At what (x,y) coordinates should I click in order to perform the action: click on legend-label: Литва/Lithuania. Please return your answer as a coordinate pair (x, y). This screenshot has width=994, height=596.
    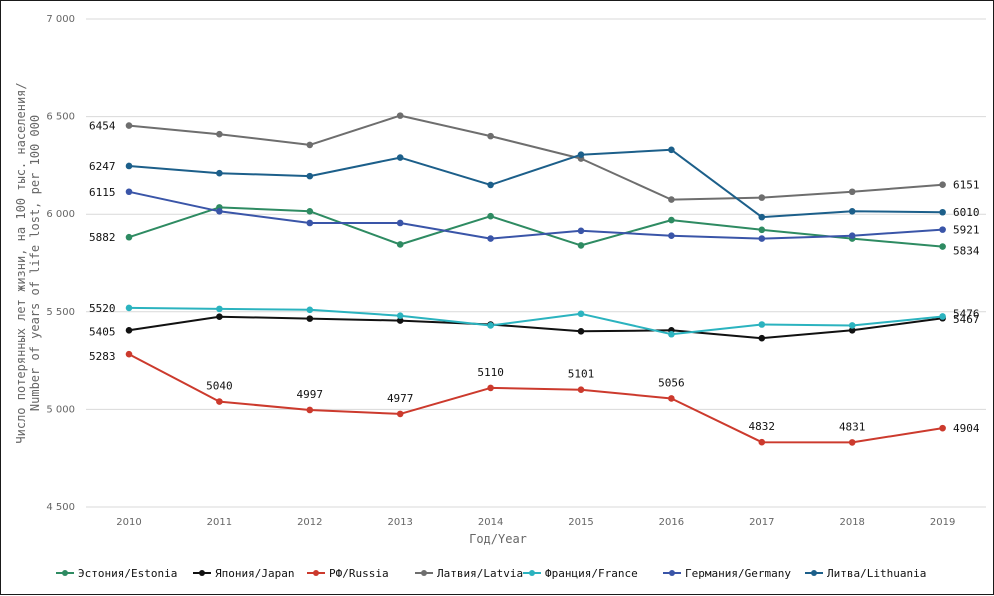
    Looking at the image, I should click on (876, 573).